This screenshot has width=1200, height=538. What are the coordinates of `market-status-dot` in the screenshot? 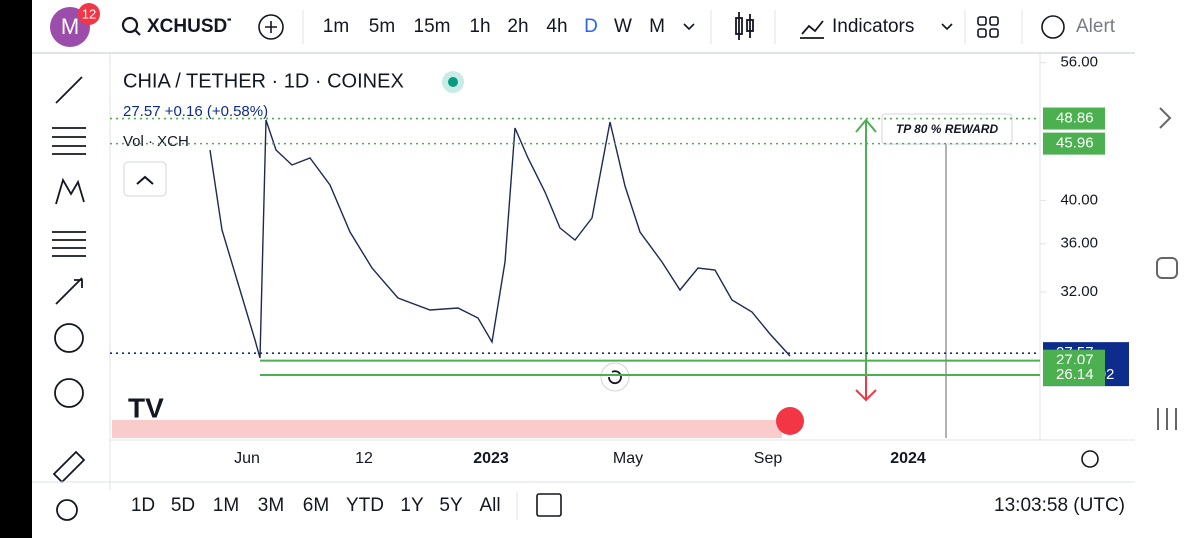 It's located at (453, 82).